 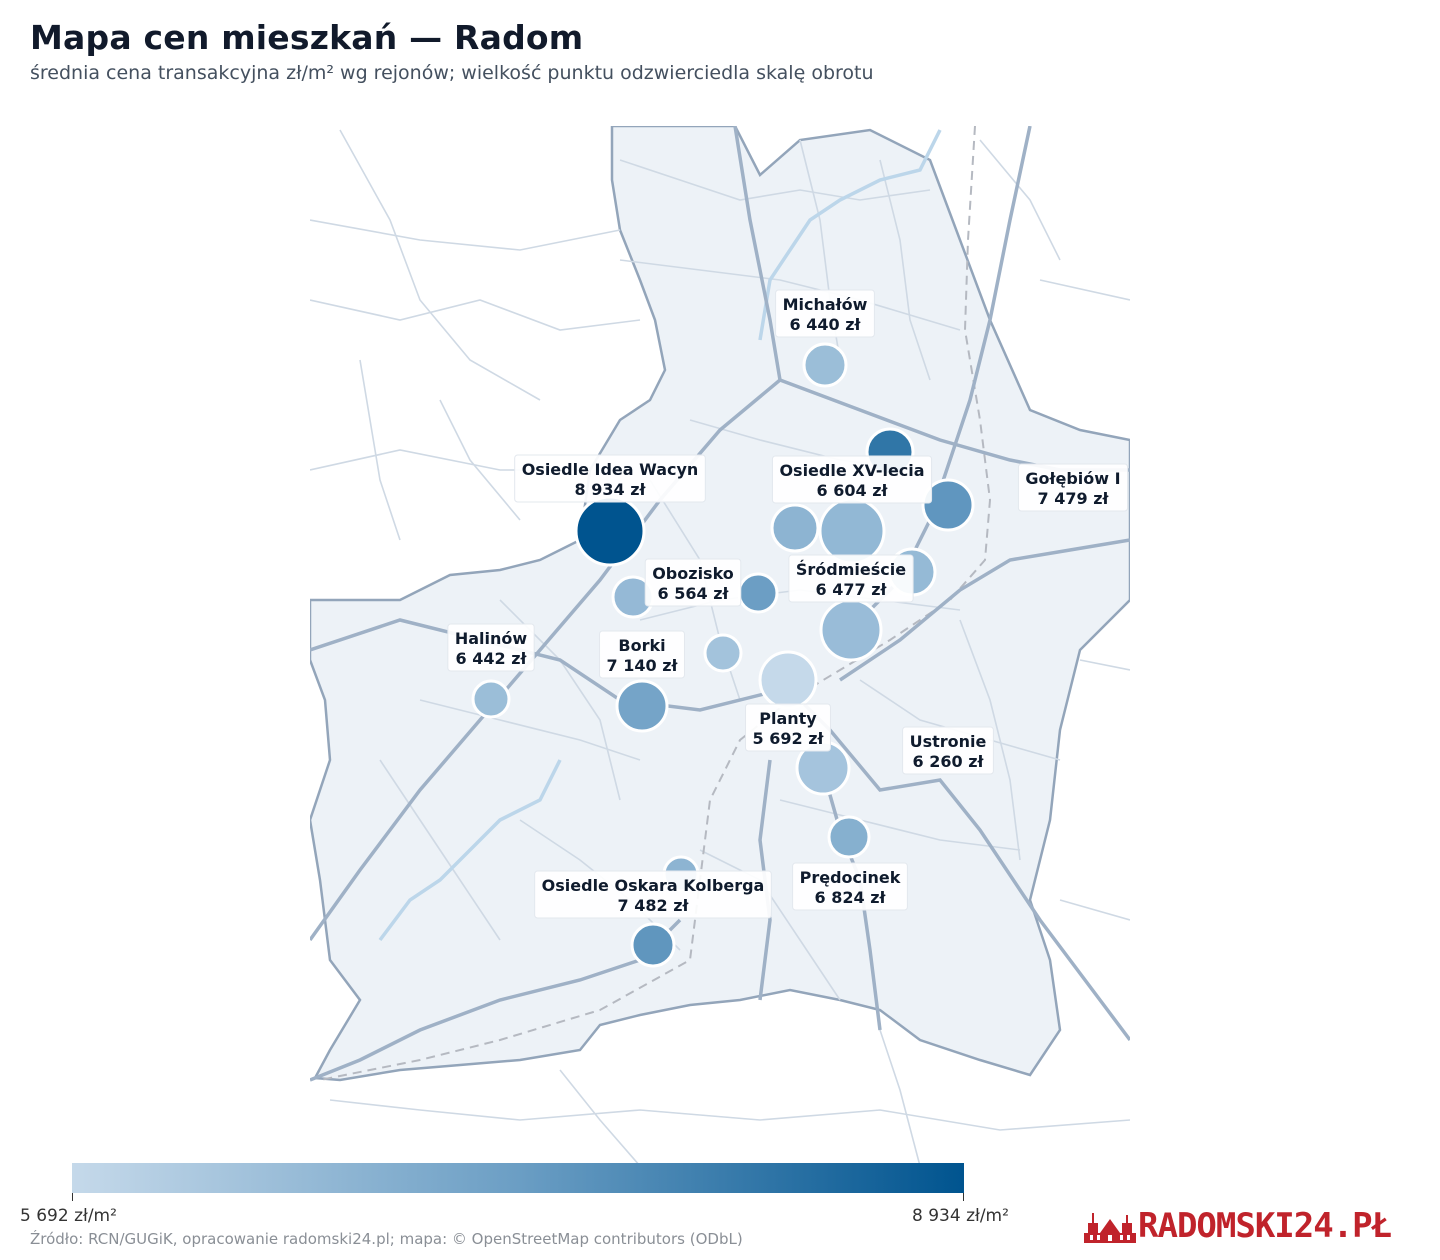 I want to click on page-title: Mapa cen mieszkań — Radom, so click(x=307, y=37).